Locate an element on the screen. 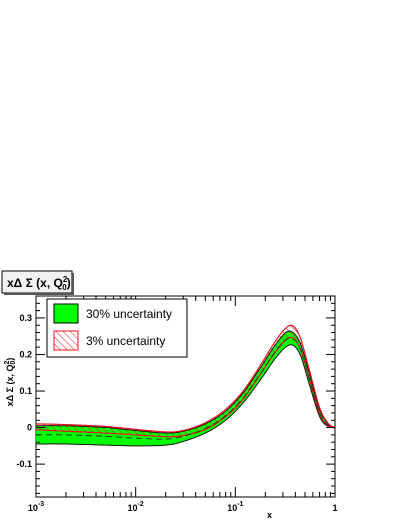 This screenshot has height=522, width=403. y-tick-label: 0.2 is located at coordinates (25, 354).